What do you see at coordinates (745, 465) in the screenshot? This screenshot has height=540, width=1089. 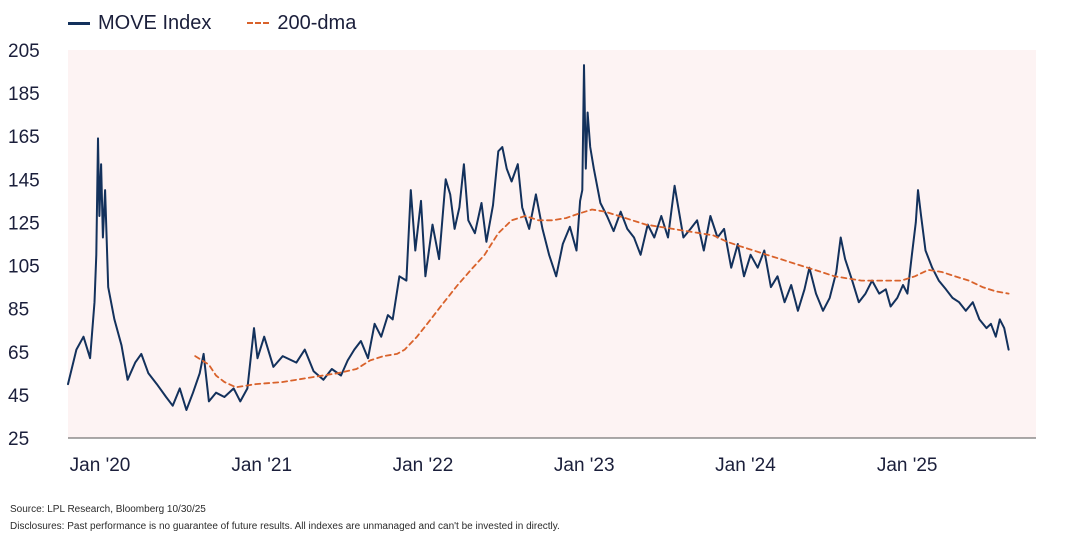 I see `x-tick-label: Jan '24` at bounding box center [745, 465].